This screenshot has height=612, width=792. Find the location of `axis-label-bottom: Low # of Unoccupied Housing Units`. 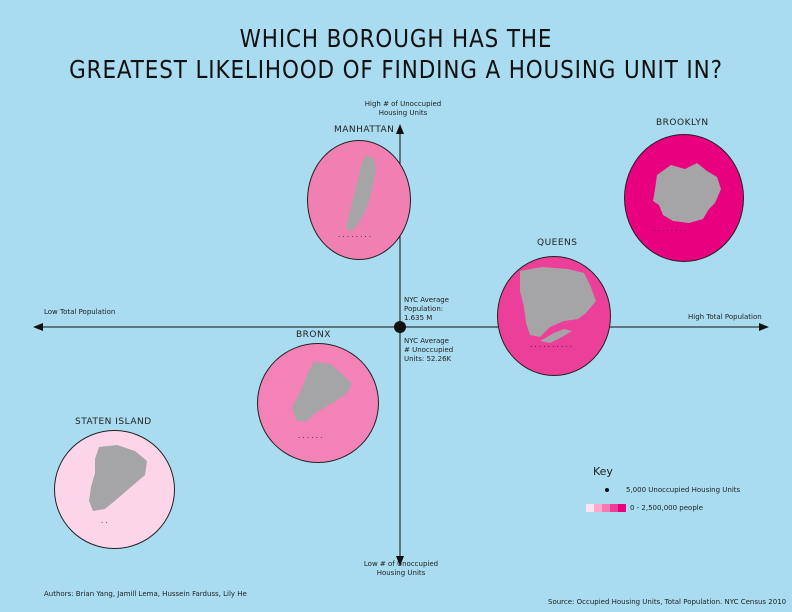

axis-label-bottom: Low # of Unoccupied Housing Units is located at coordinates (401, 568).